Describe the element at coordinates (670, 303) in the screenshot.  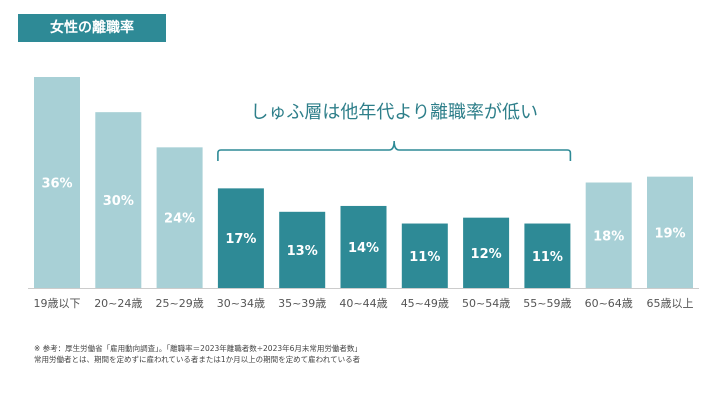
I see `tick-label-10: 65歳以上` at that location.